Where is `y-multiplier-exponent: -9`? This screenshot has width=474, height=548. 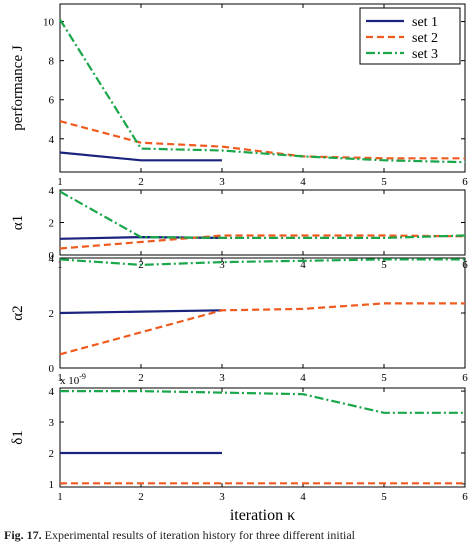
y-multiplier-exponent: -9 is located at coordinates (82, 376).